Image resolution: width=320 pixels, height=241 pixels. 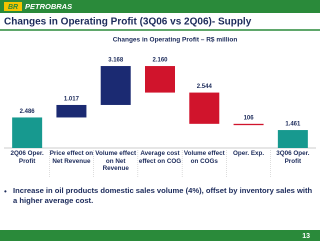 I want to click on value-label: 1.017, so click(x=72, y=100).